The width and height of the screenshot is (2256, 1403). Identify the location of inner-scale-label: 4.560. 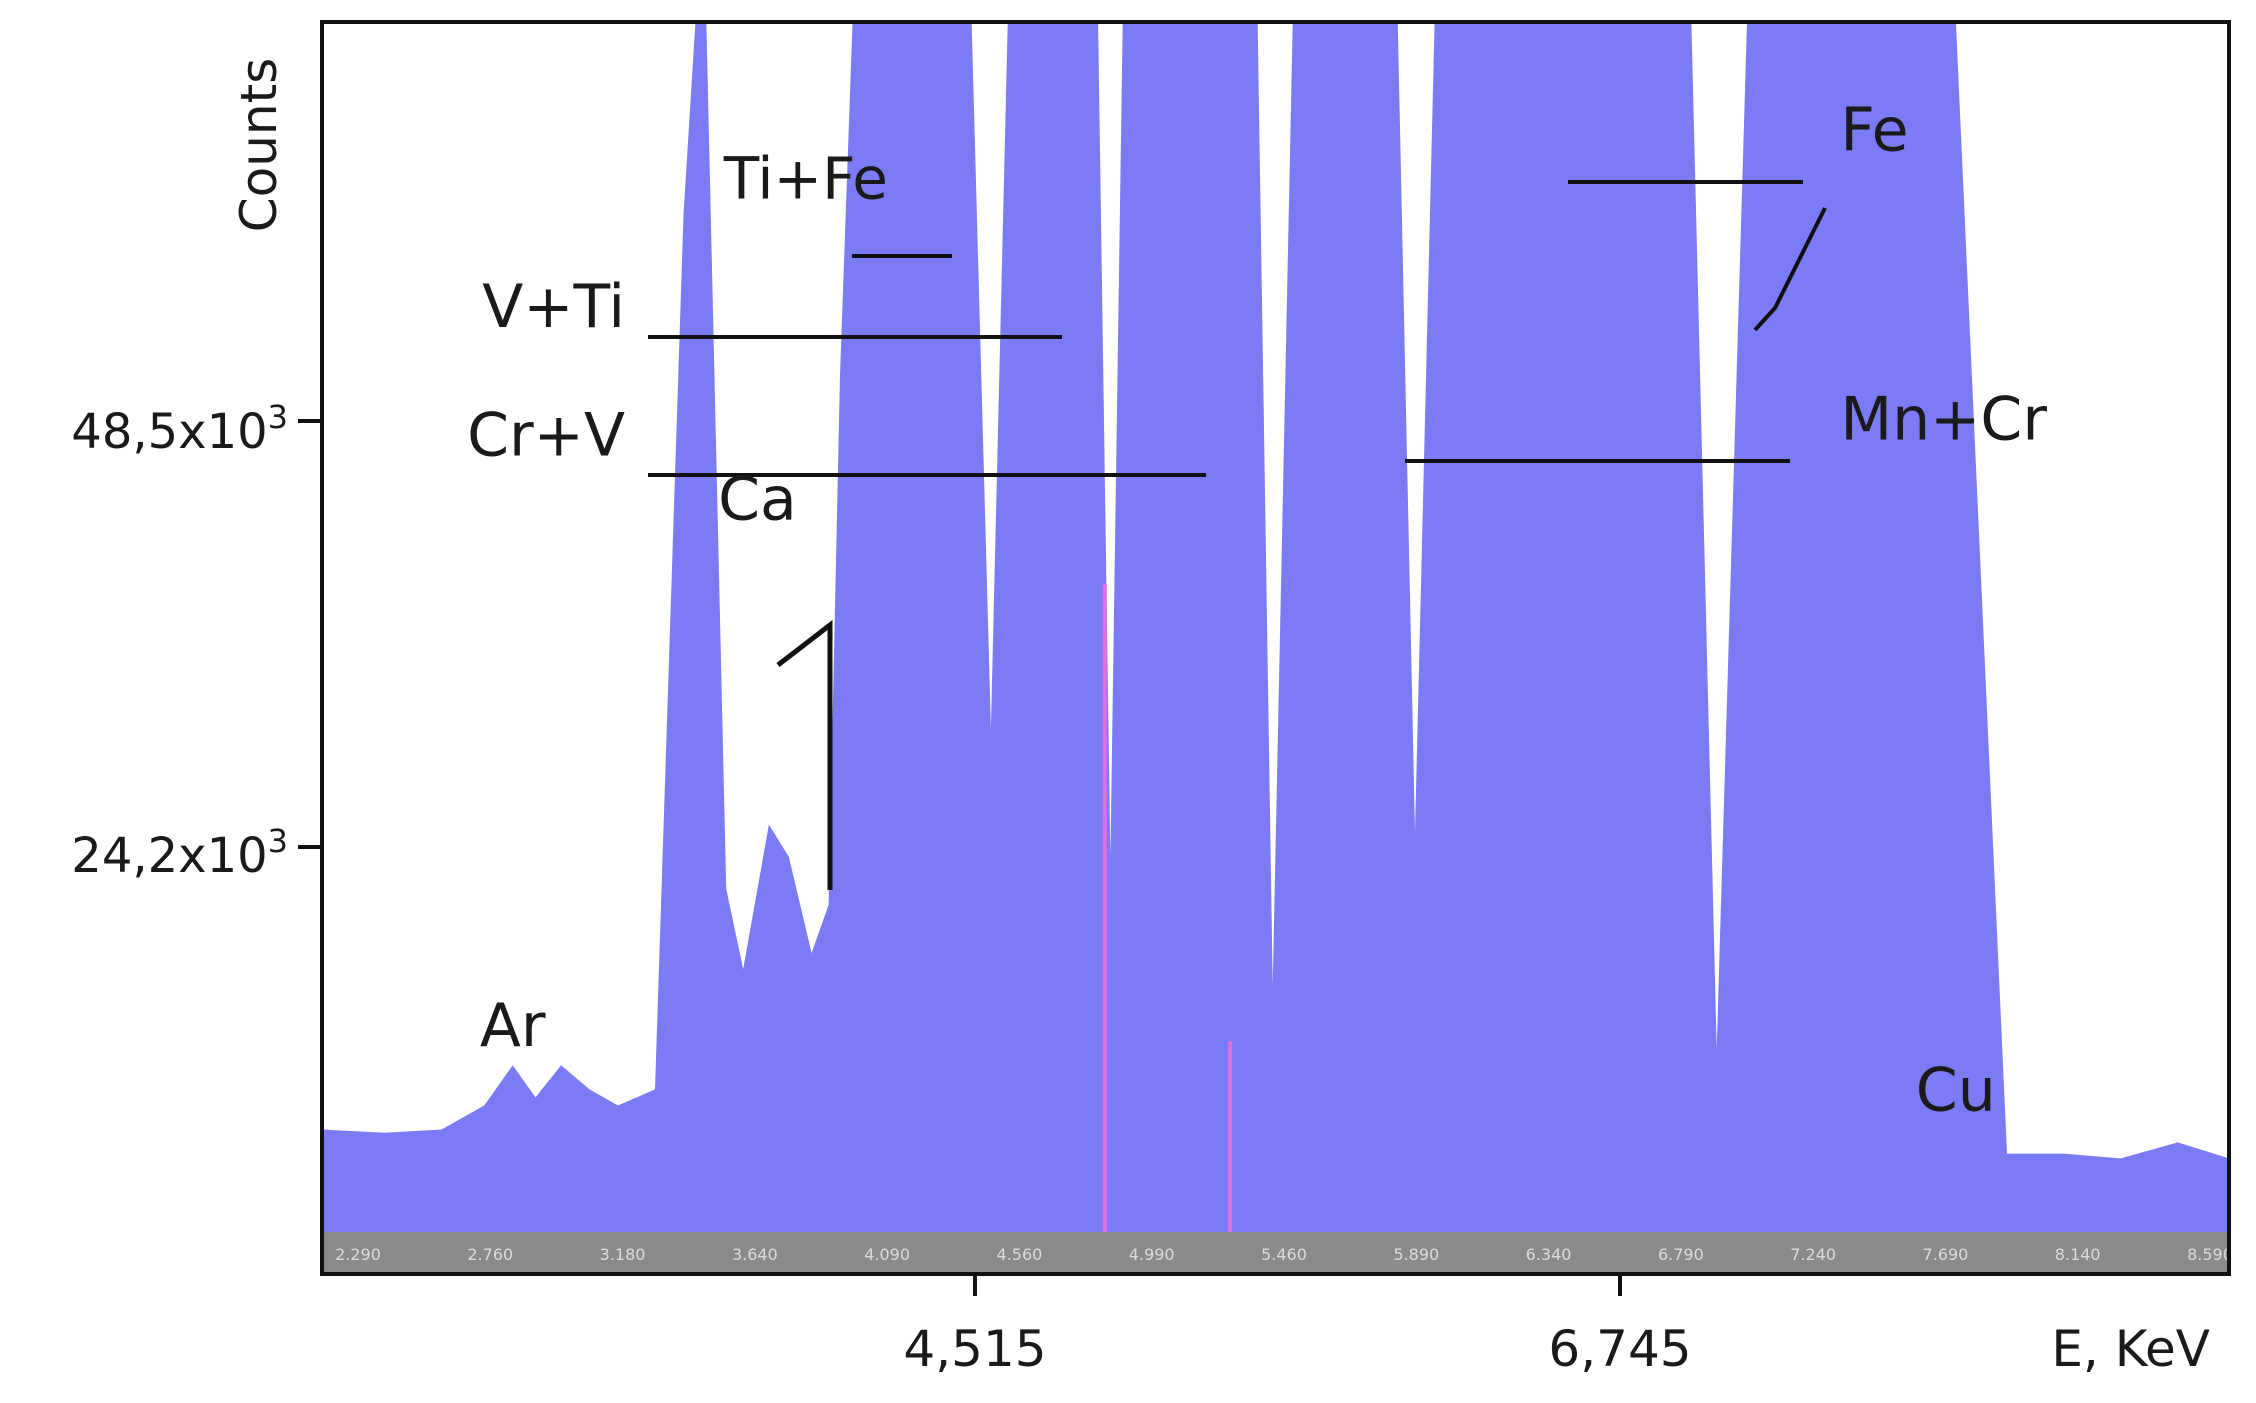
(1020, 1254).